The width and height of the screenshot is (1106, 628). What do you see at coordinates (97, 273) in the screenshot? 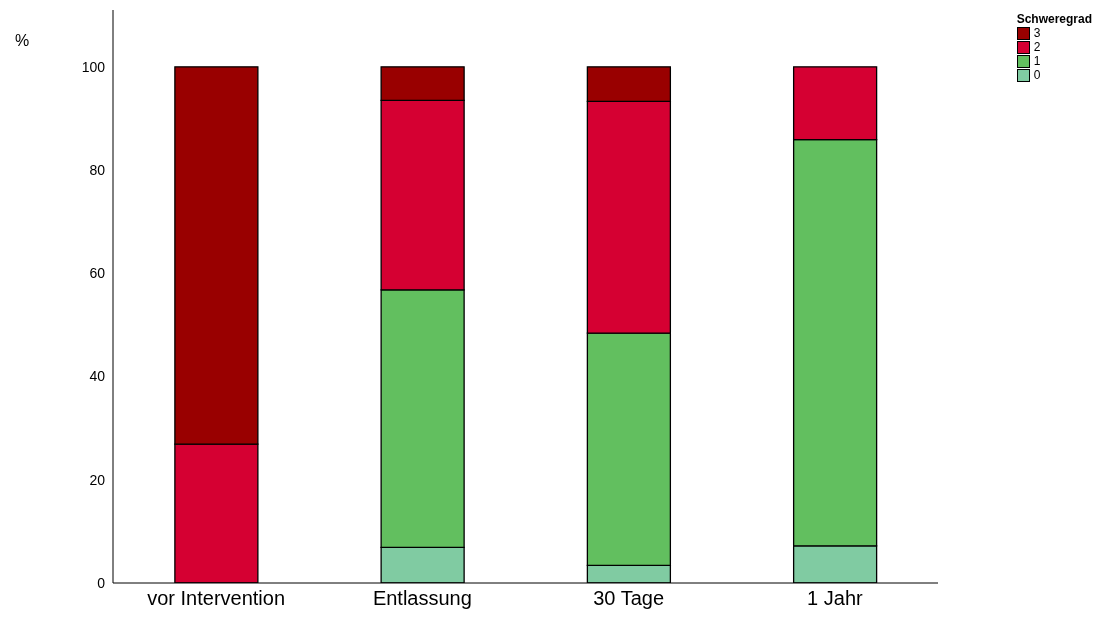
I see `y-tick-label: 60` at bounding box center [97, 273].